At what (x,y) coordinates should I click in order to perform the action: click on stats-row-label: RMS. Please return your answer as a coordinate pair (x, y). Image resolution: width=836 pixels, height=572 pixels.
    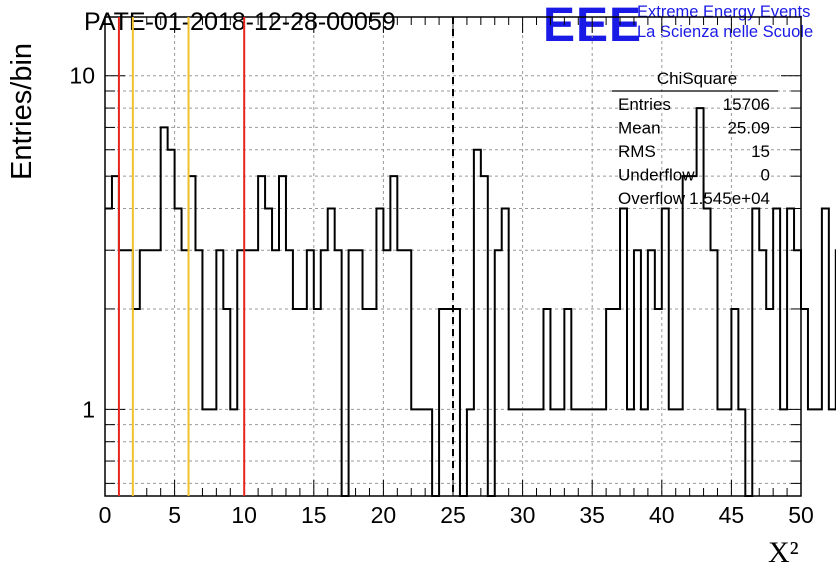
    Looking at the image, I should click on (637, 151).